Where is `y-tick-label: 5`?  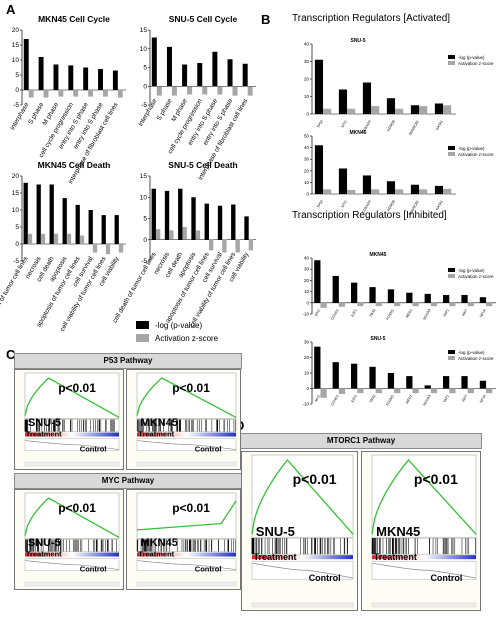
y-tick-label: 5 is located at coordinates (17, 227).